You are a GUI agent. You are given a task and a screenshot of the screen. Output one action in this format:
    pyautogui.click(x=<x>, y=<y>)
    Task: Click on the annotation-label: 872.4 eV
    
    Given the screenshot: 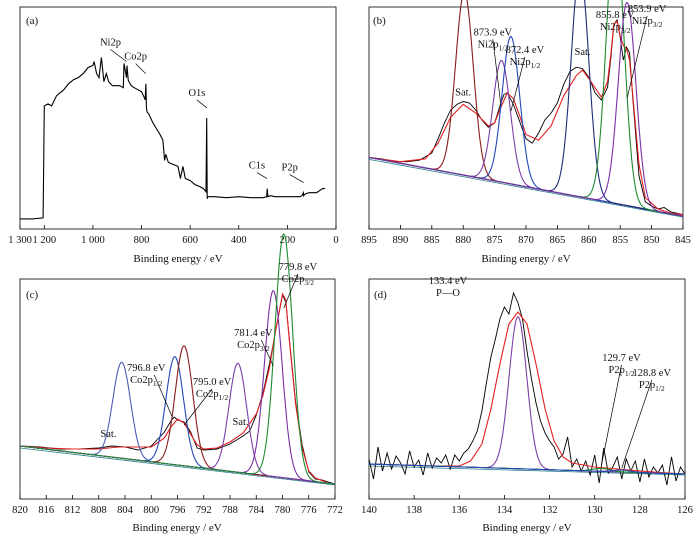 What is the action you would take?
    pyautogui.click(x=525, y=50)
    